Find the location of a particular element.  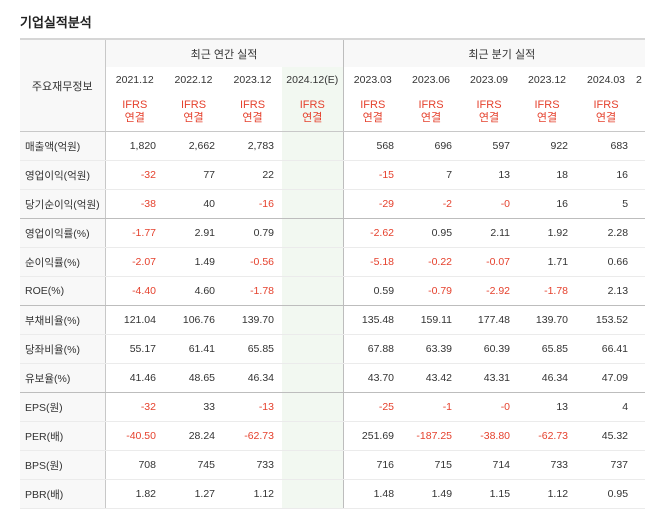

value-cell: -0.07 is located at coordinates (489, 262).